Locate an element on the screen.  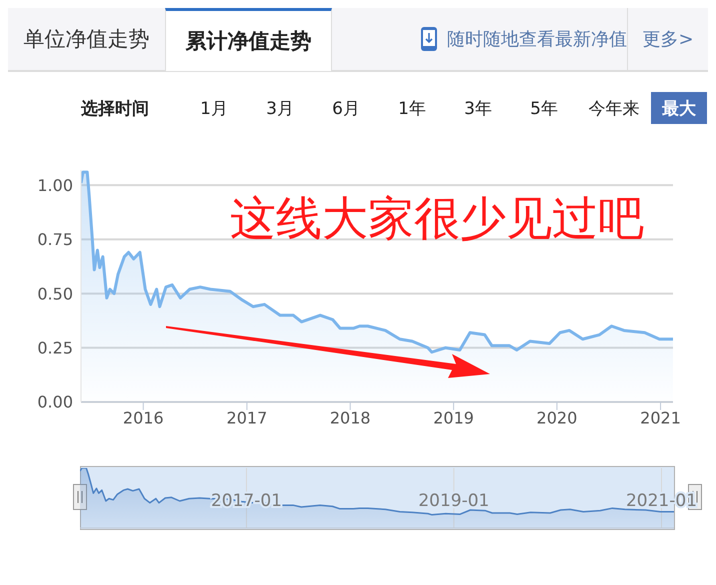
x-tick-label: 2018 is located at coordinates (350, 418).